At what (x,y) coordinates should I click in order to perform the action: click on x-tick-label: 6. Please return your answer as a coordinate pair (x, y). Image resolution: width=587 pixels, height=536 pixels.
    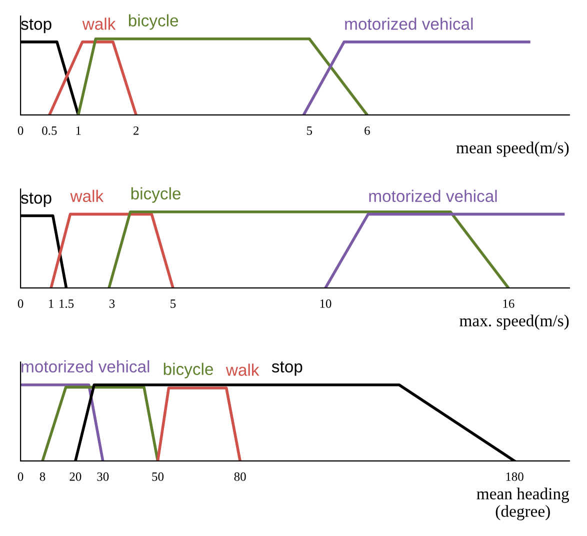
    Looking at the image, I should click on (367, 130).